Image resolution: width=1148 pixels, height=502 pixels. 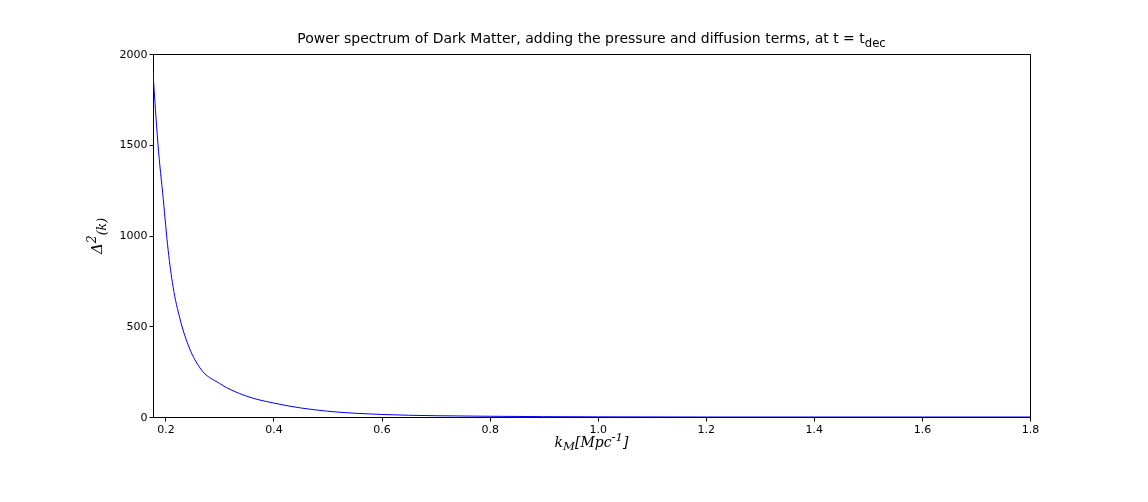 I want to click on x-tick-label: 0.2, so click(x=166, y=429).